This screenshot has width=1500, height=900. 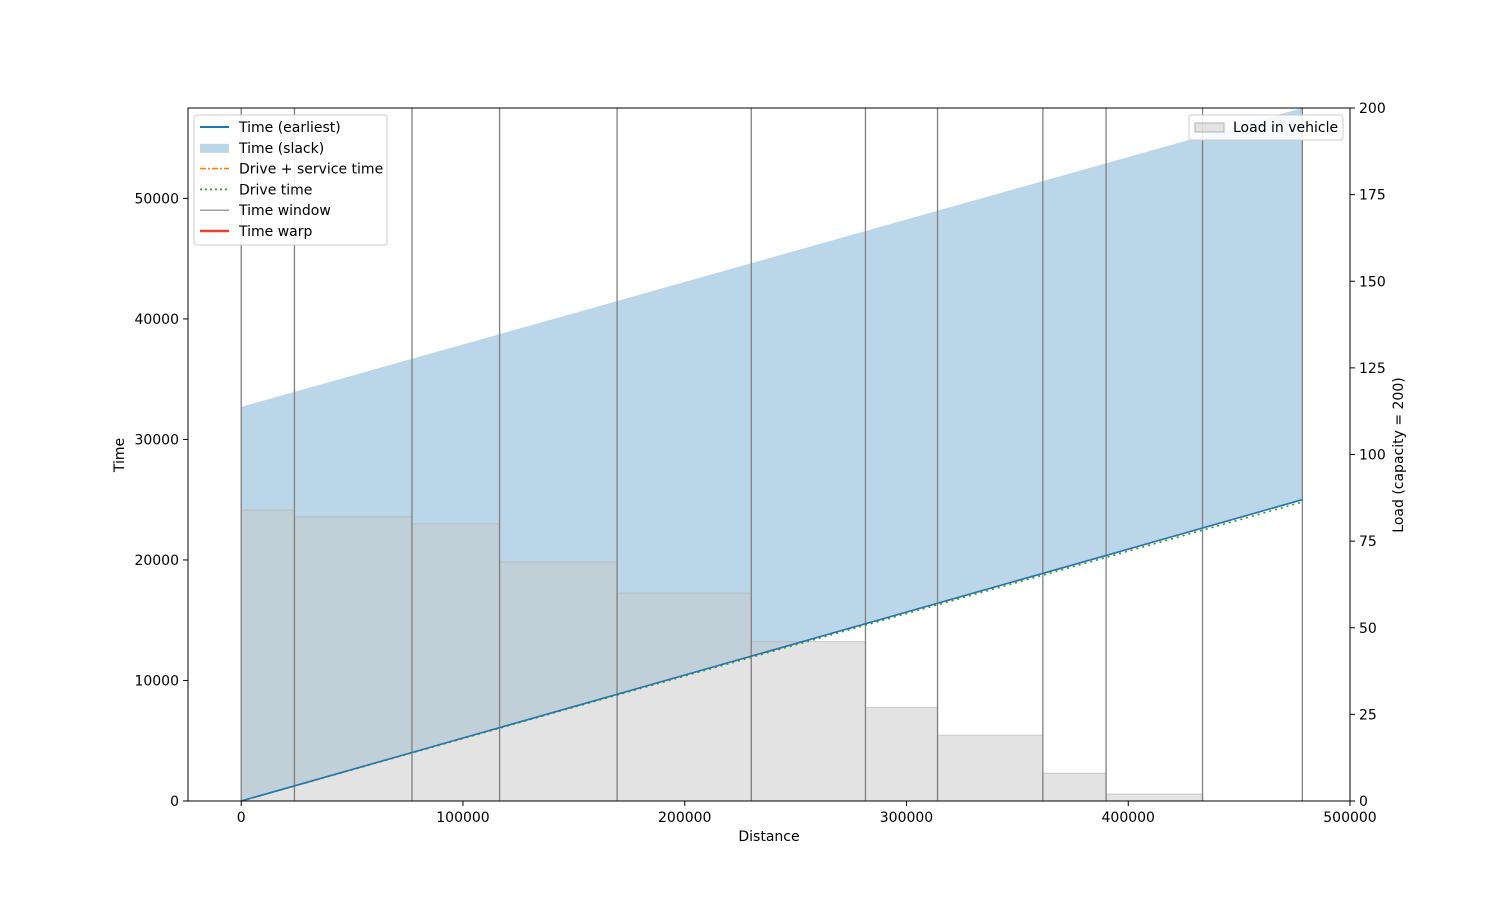 What do you see at coordinates (156, 681) in the screenshot?
I see `y-tick-label: 10000` at bounding box center [156, 681].